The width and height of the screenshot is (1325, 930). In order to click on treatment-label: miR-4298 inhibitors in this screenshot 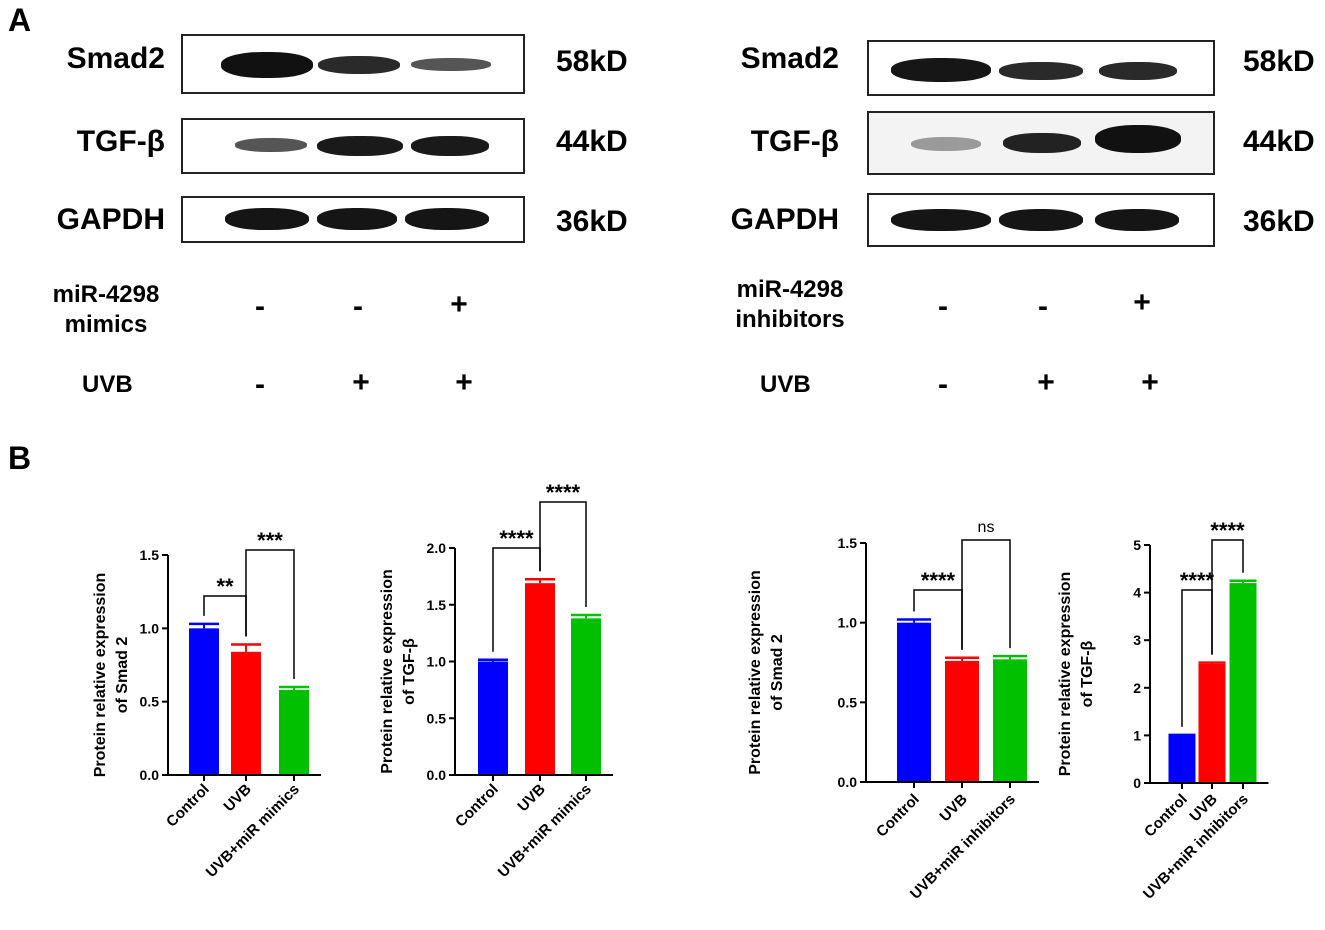, I will do `click(790, 305)`.